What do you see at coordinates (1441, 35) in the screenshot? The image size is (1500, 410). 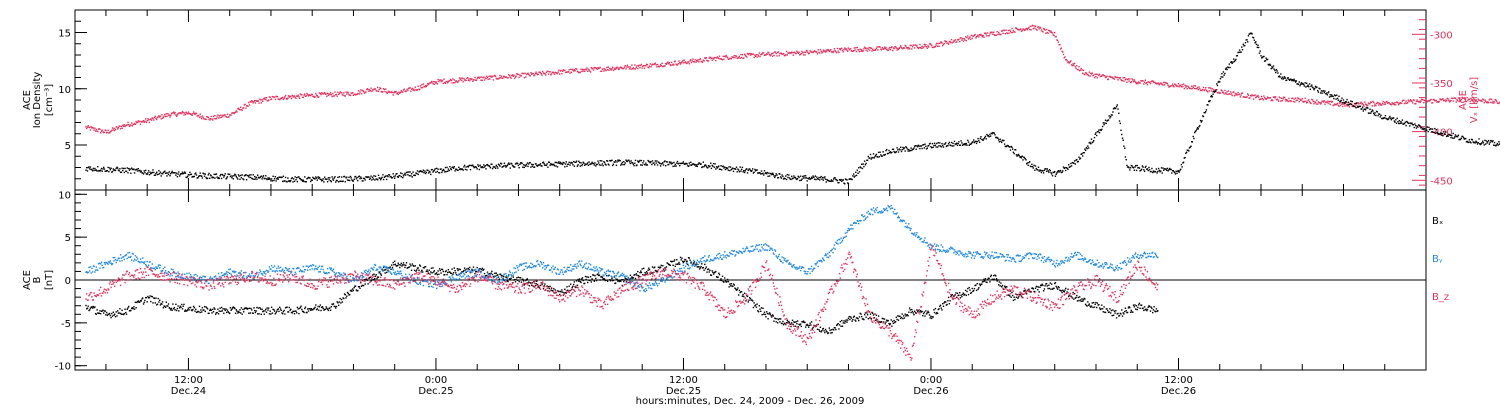 I see `top-y2-tick-label--300: -300` at bounding box center [1441, 35].